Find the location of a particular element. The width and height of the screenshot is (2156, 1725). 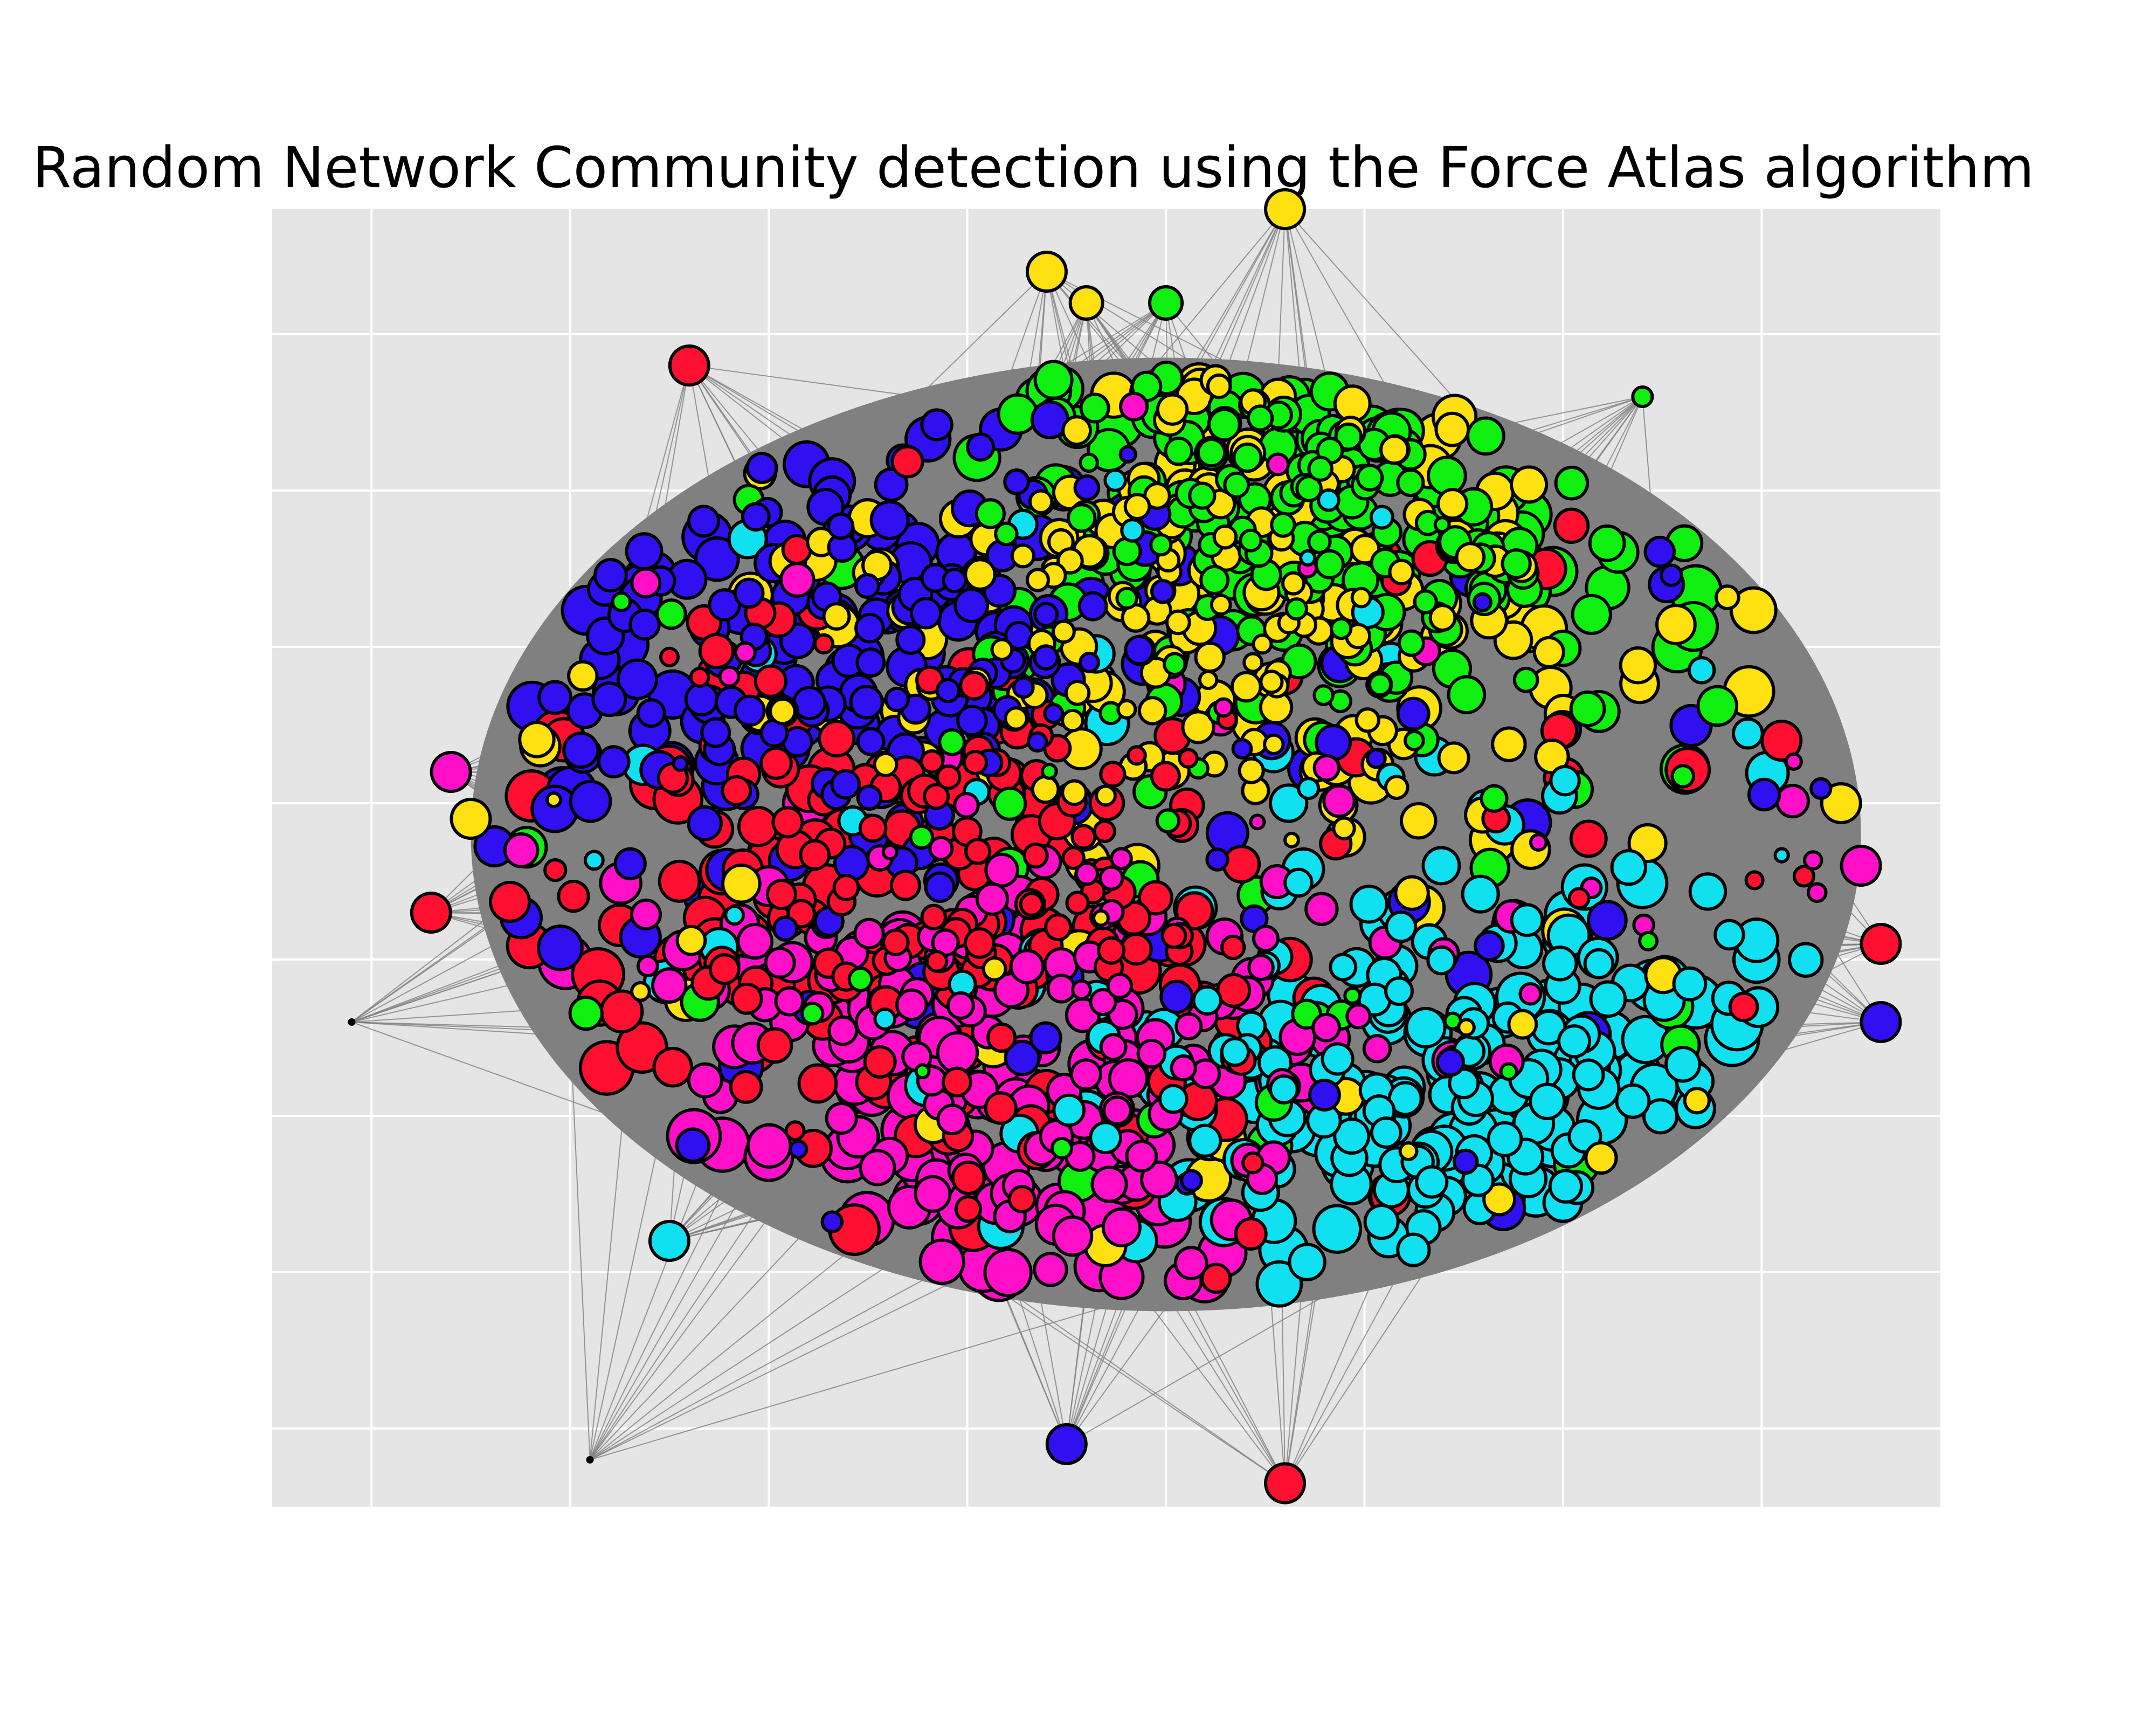

edge is located at coordinates (574, 1097).